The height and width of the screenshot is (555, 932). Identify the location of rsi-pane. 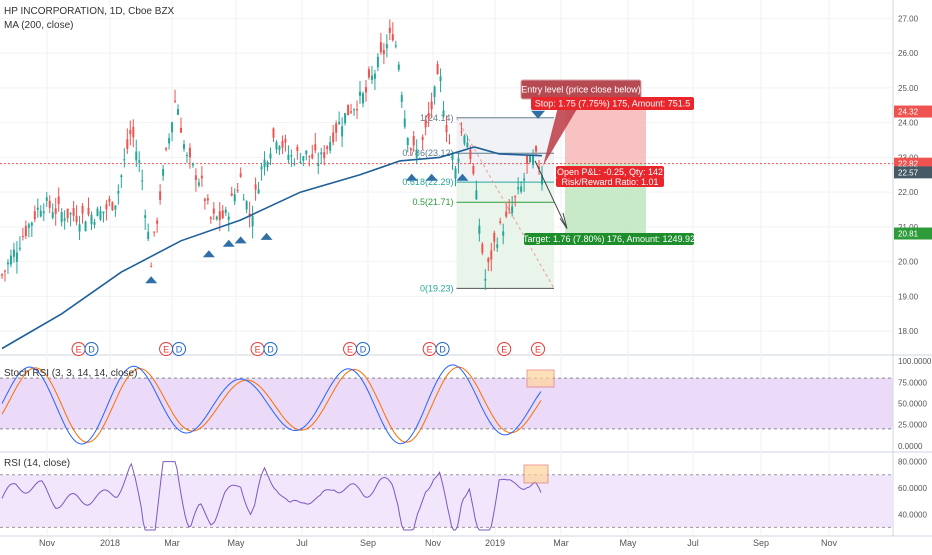
(446, 496).